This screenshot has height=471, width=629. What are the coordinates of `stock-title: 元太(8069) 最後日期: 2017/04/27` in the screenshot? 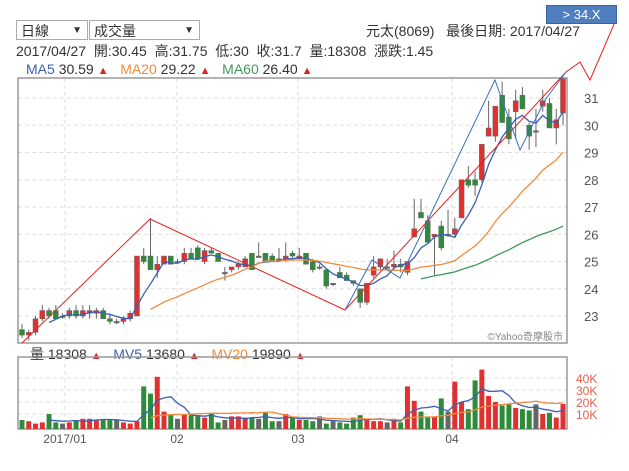 It's located at (473, 31).